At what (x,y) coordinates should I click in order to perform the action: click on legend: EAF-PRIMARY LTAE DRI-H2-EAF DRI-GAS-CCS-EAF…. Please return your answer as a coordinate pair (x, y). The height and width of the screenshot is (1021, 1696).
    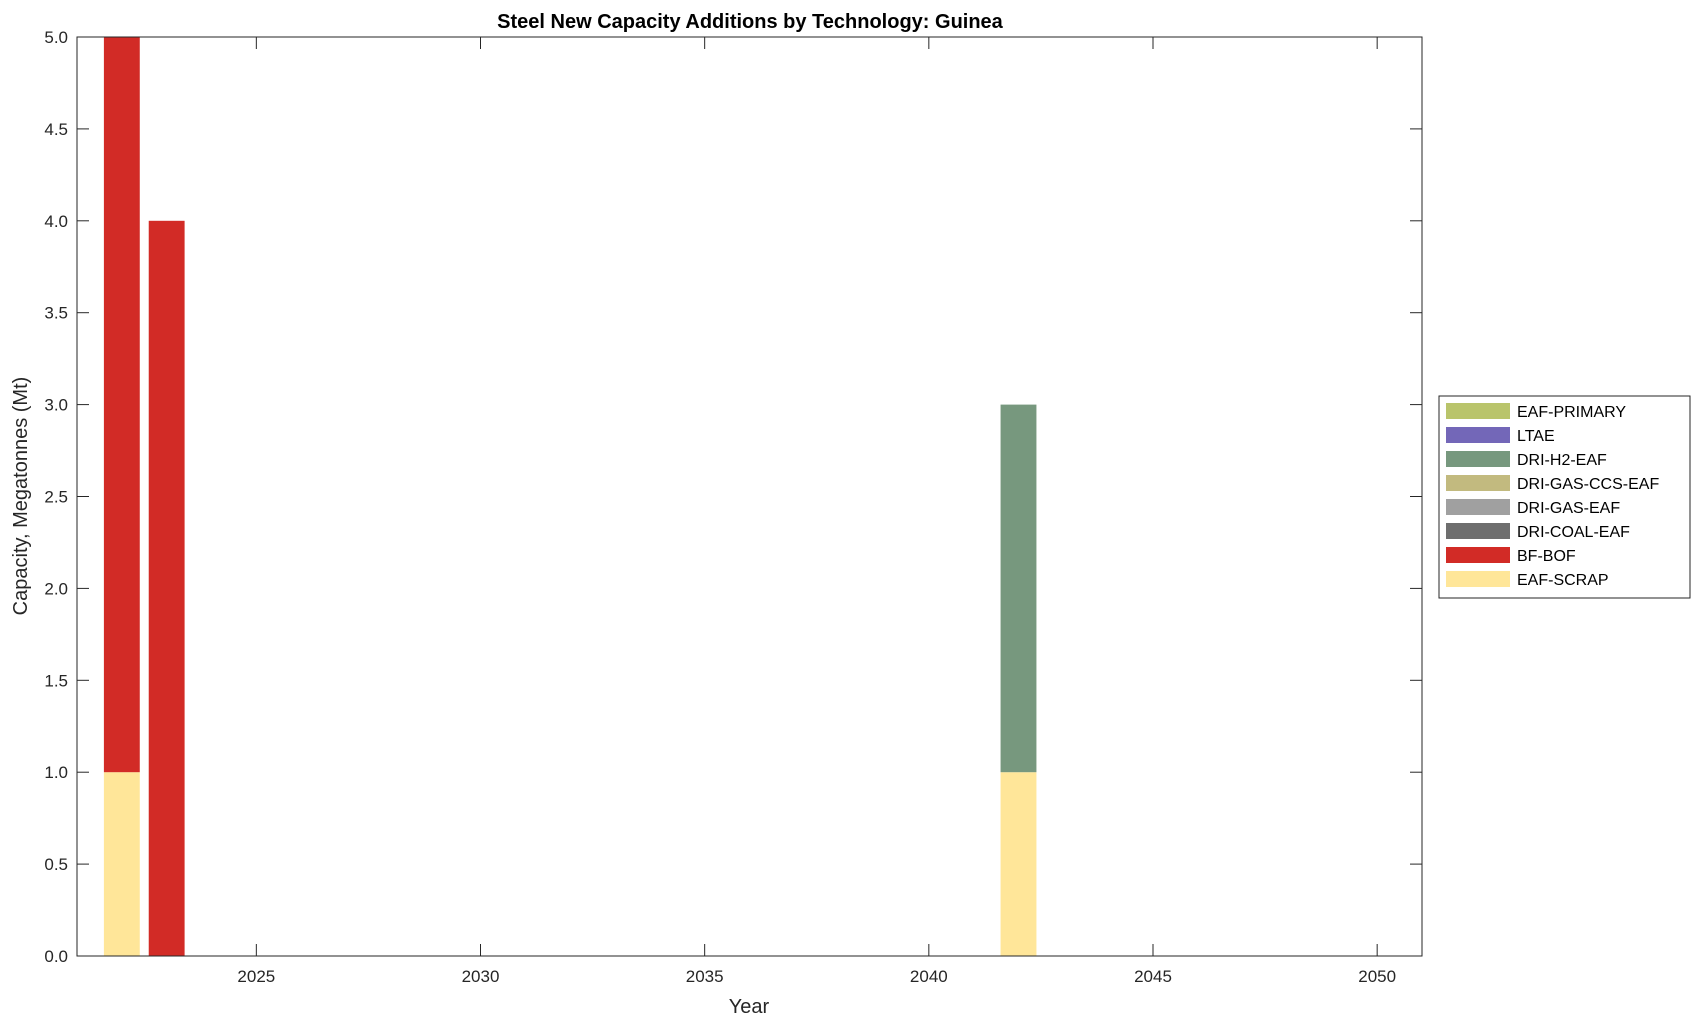
    Looking at the image, I should click on (1564, 497).